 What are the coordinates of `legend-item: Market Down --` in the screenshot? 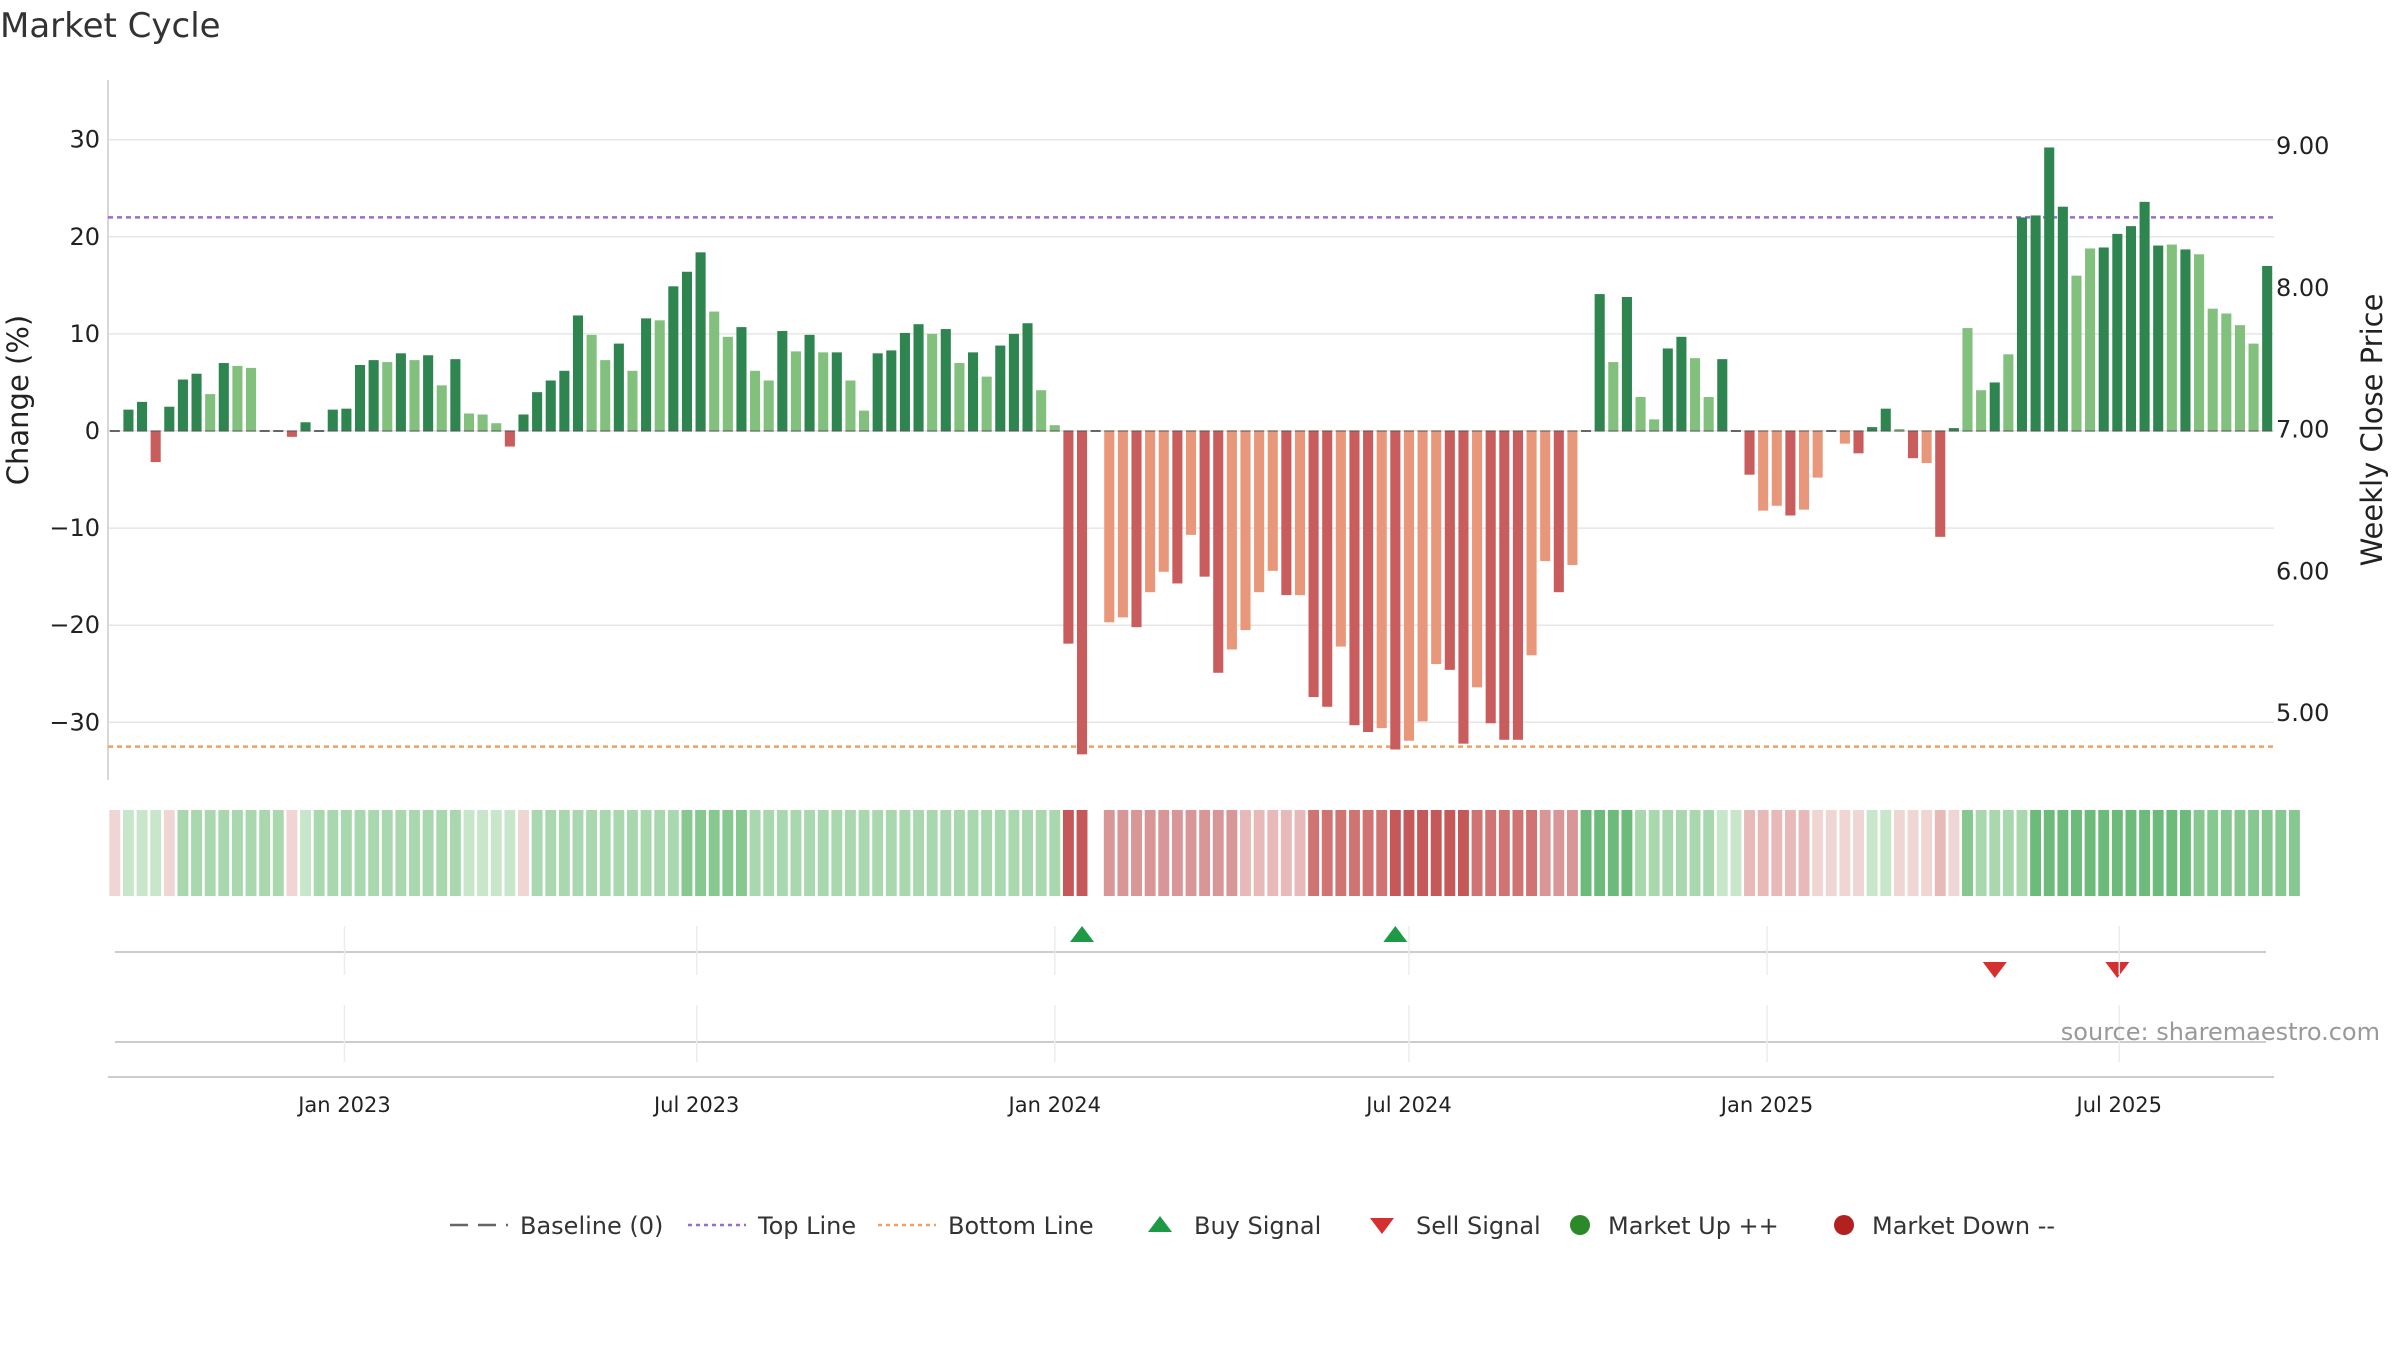 It's located at (1944, 1226).